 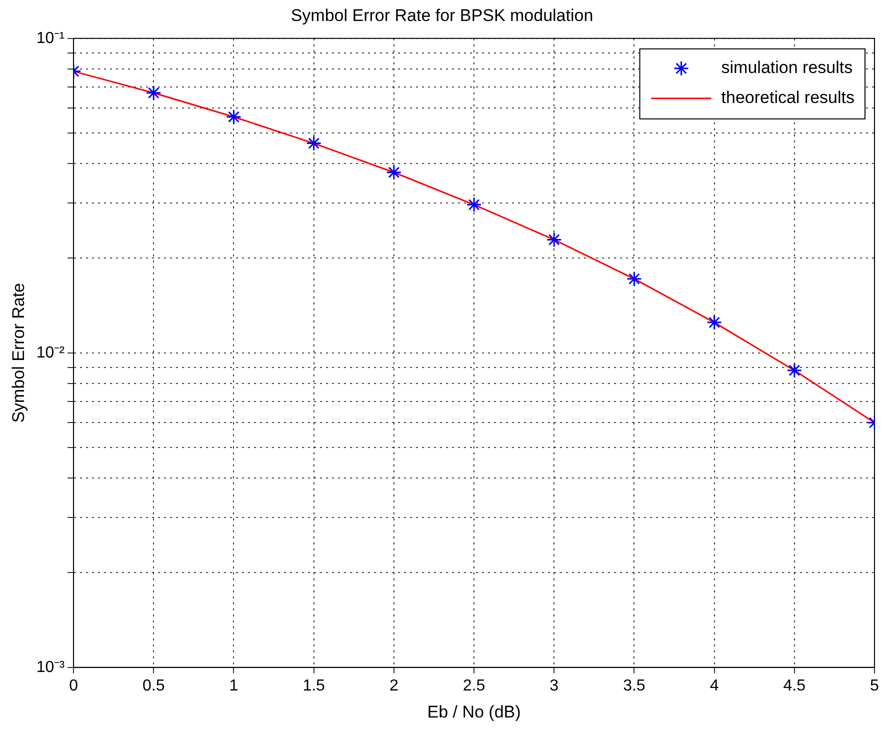 What do you see at coordinates (442, 15) in the screenshot?
I see `chart-title: Symbol Error Rate for BPSK modulation` at bounding box center [442, 15].